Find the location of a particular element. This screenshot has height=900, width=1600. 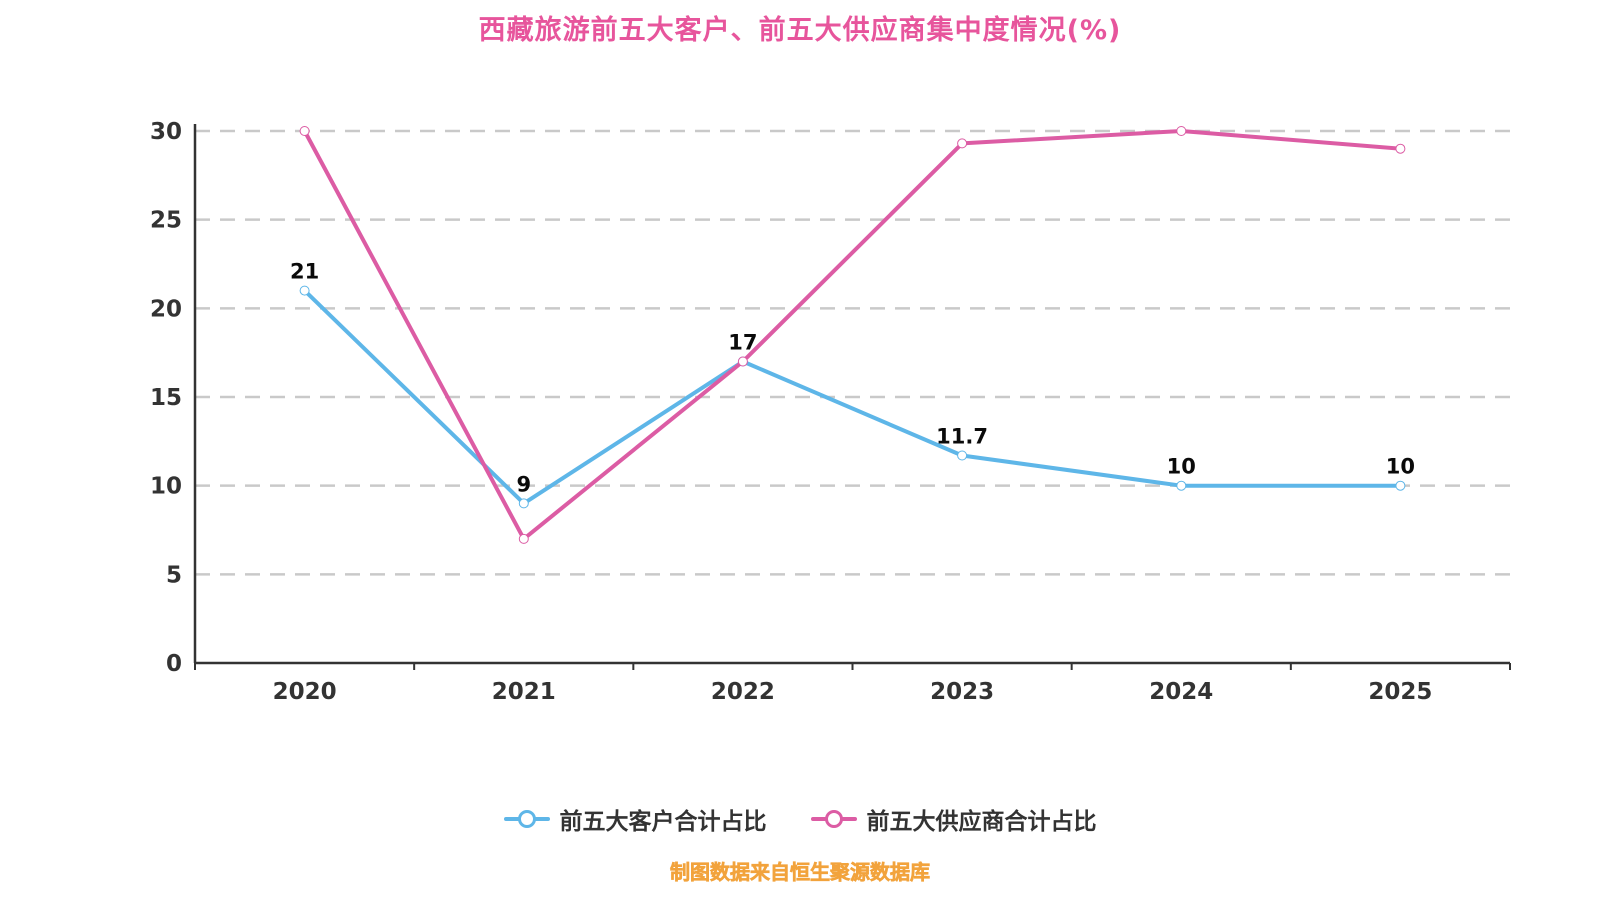

legend-item-suppliers: 前五大供应商合计占比 is located at coordinates (953, 819).